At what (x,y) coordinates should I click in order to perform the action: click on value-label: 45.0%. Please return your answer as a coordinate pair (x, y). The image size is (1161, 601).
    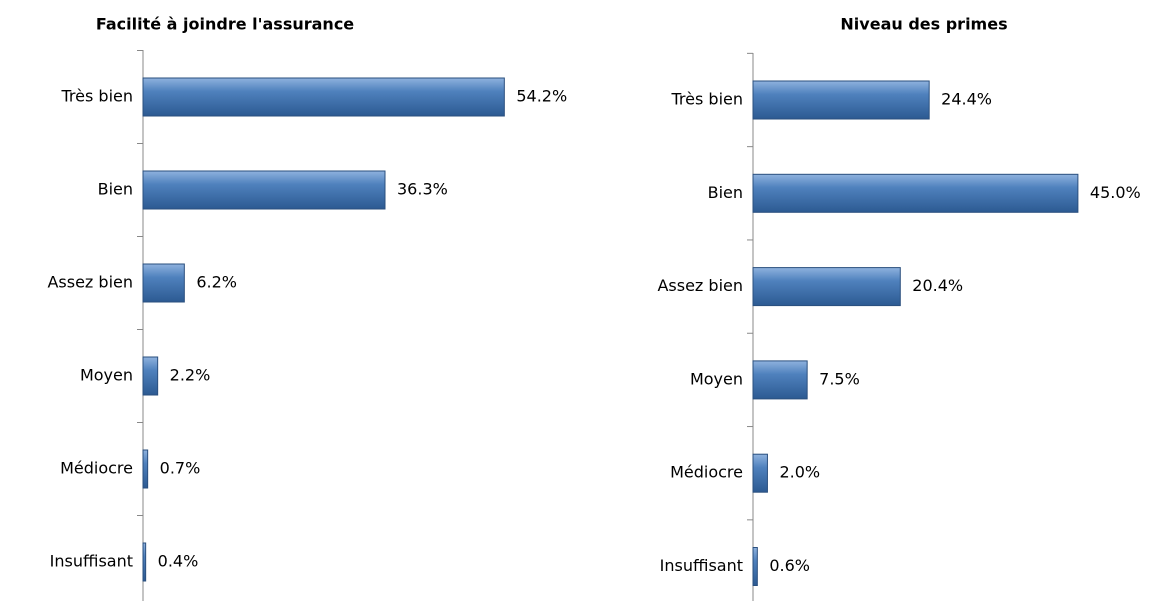
    Looking at the image, I should click on (1115, 192).